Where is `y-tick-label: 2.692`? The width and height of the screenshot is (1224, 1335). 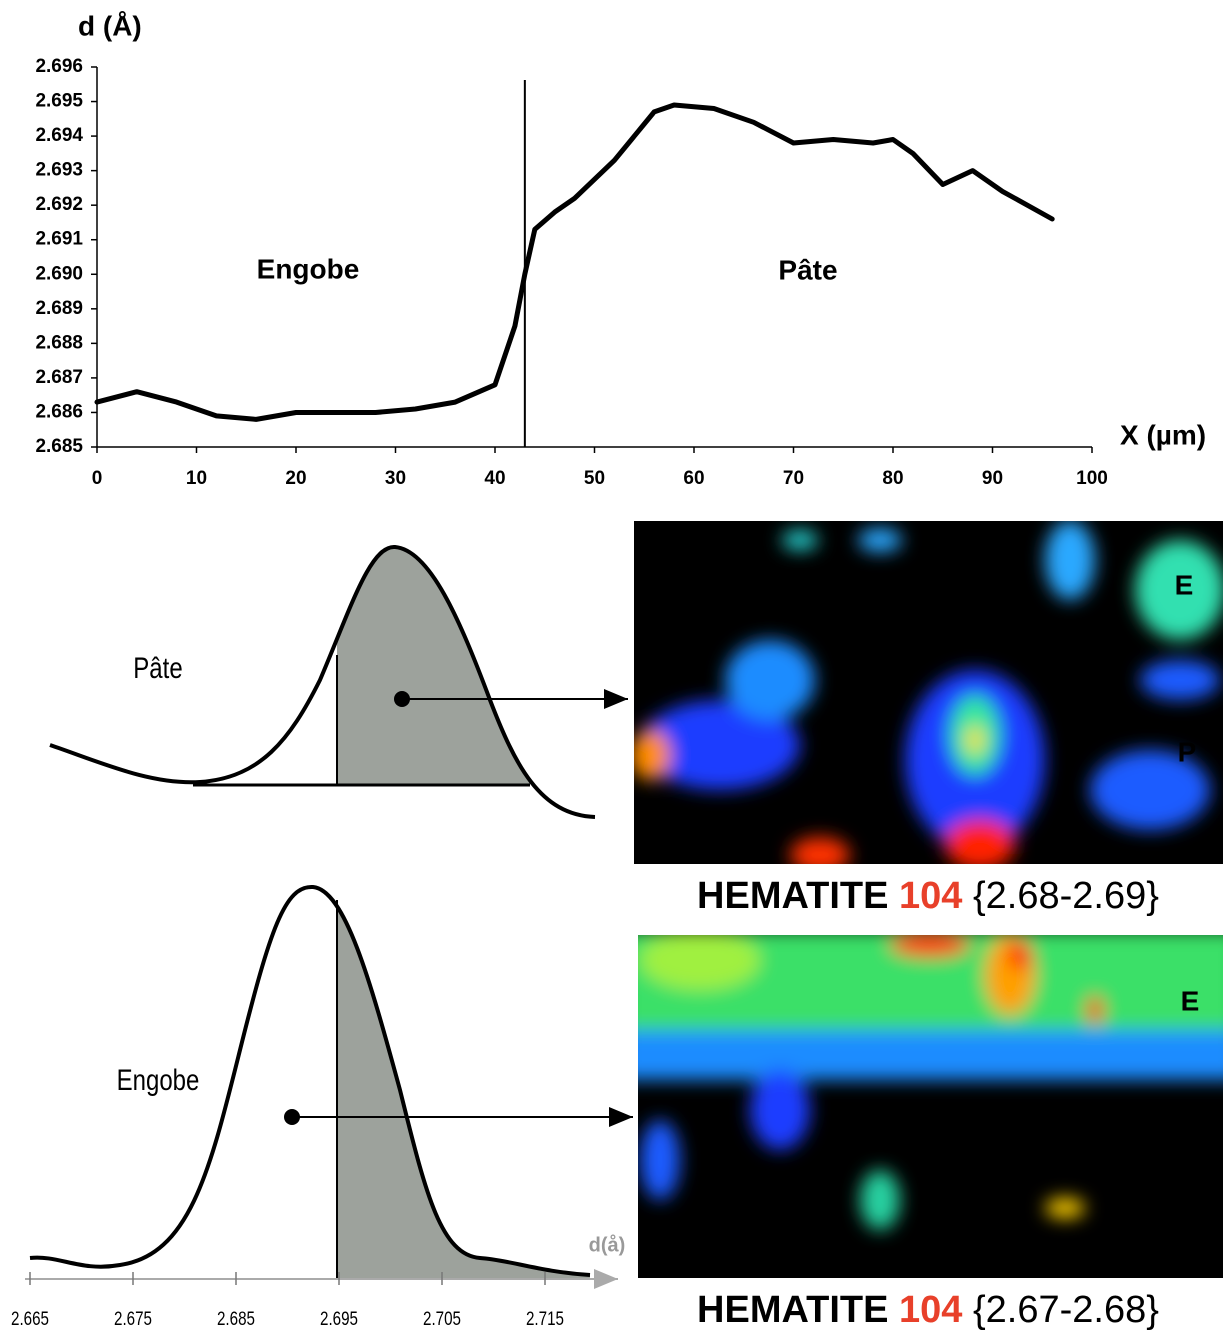
y-tick-label: 2.692 is located at coordinates (59, 204).